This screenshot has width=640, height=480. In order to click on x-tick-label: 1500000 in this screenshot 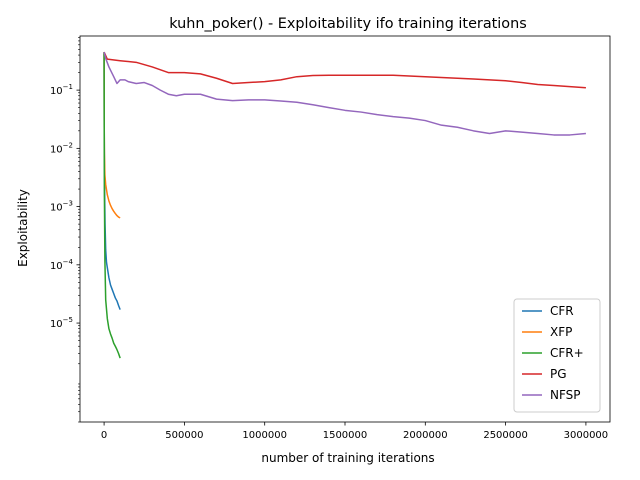, I will do `click(345, 435)`.